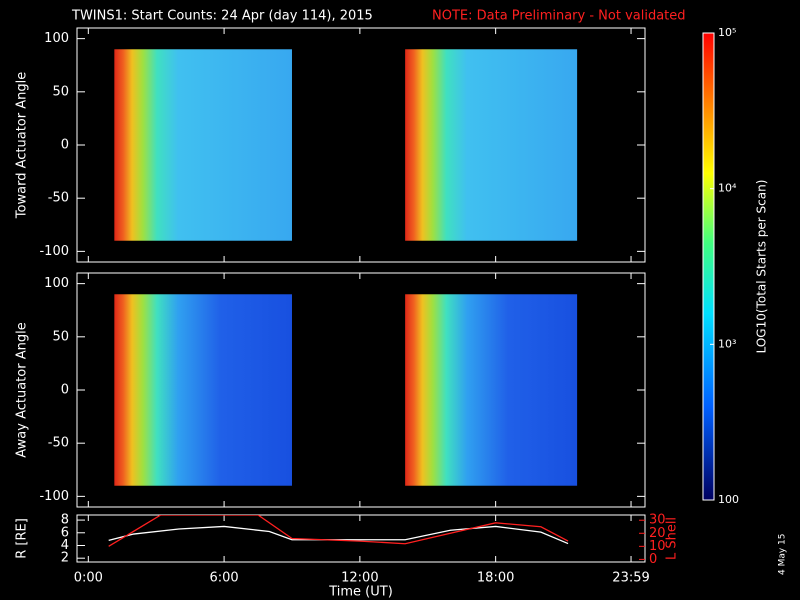 This screenshot has height=600, width=800. What do you see at coordinates (22, 389) in the screenshot?
I see `y-axis-label: Away Actuator Angle` at bounding box center [22, 389].